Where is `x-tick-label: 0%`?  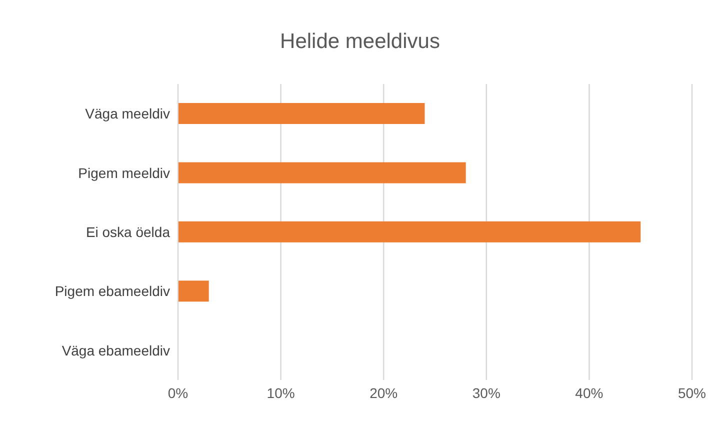 x-tick-label: 0% is located at coordinates (178, 392).